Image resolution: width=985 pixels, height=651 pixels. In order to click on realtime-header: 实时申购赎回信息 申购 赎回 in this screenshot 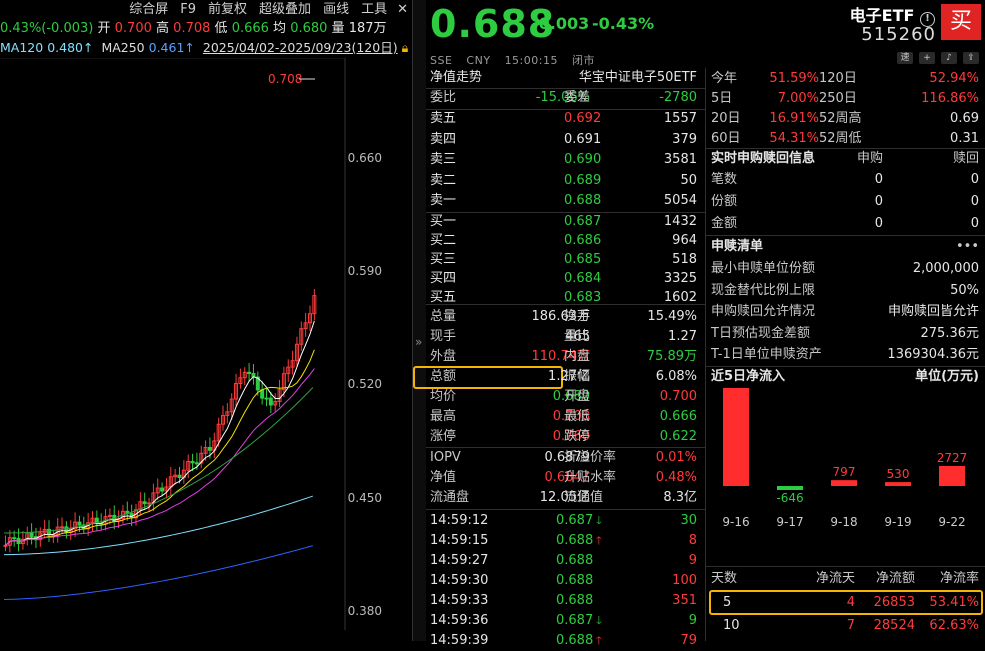, I will do `click(845, 158)`.